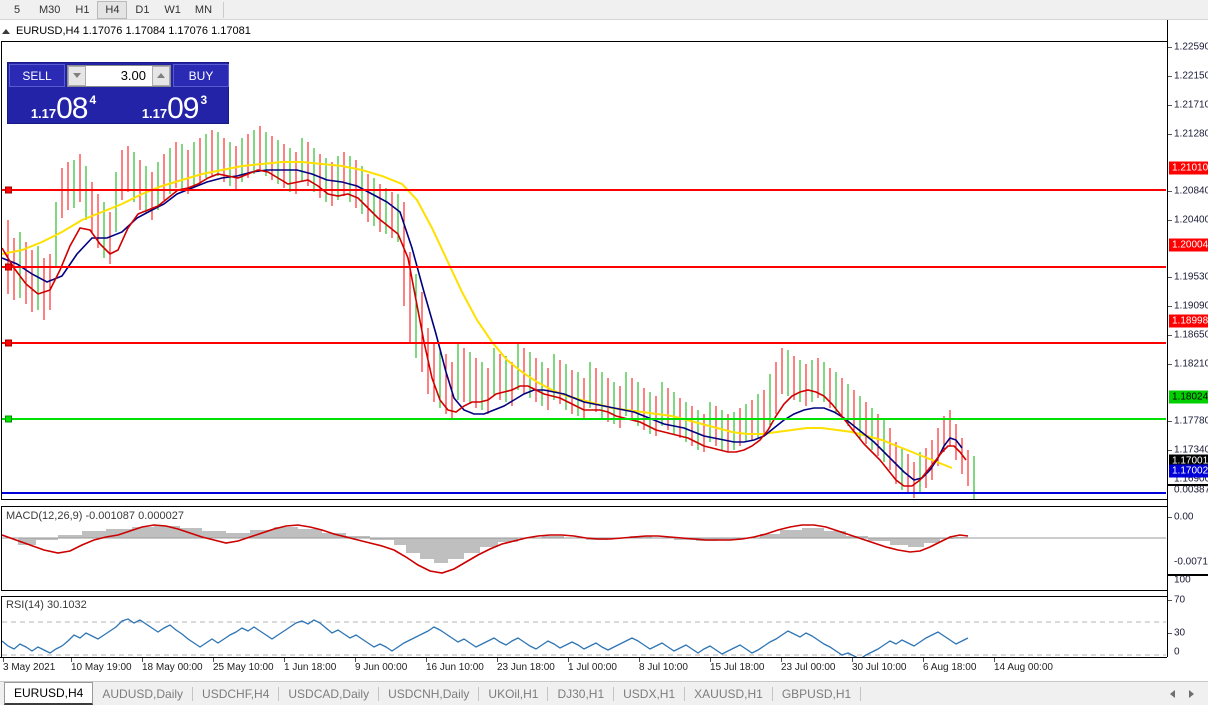 This screenshot has width=1208, height=705. What do you see at coordinates (172, 9) in the screenshot?
I see `timeframe-w1: W1` at bounding box center [172, 9].